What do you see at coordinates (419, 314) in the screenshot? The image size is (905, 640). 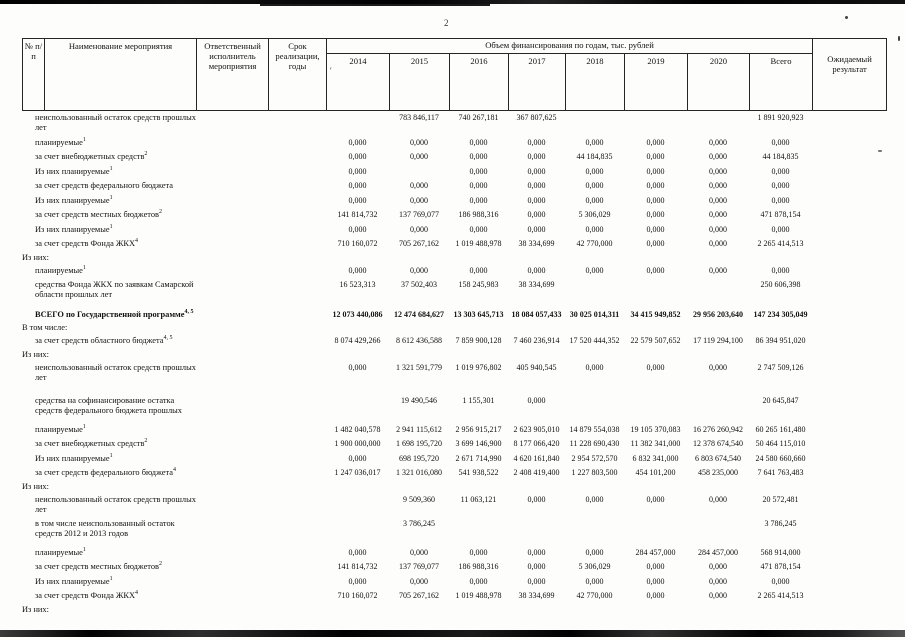 I see `value-cell: 12 474 684,627` at bounding box center [419, 314].